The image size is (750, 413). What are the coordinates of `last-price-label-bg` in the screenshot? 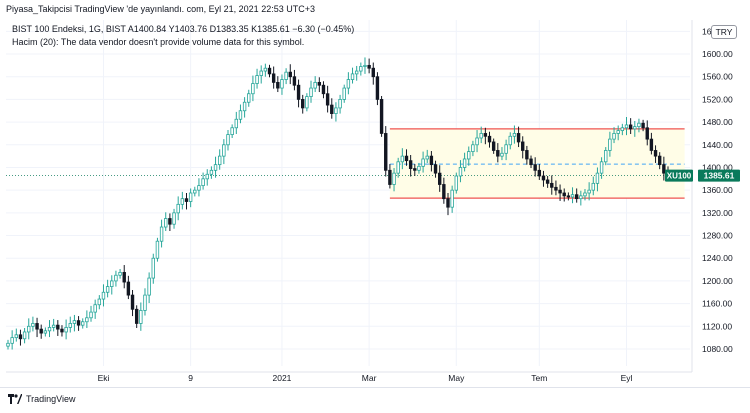 It's located at (719, 175).